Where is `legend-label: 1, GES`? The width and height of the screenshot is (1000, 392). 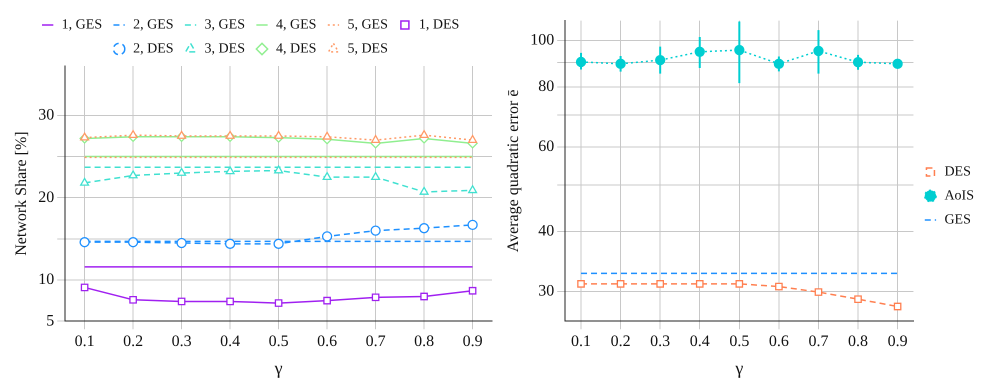
legend-label: 1, GES is located at coordinates (82, 25).